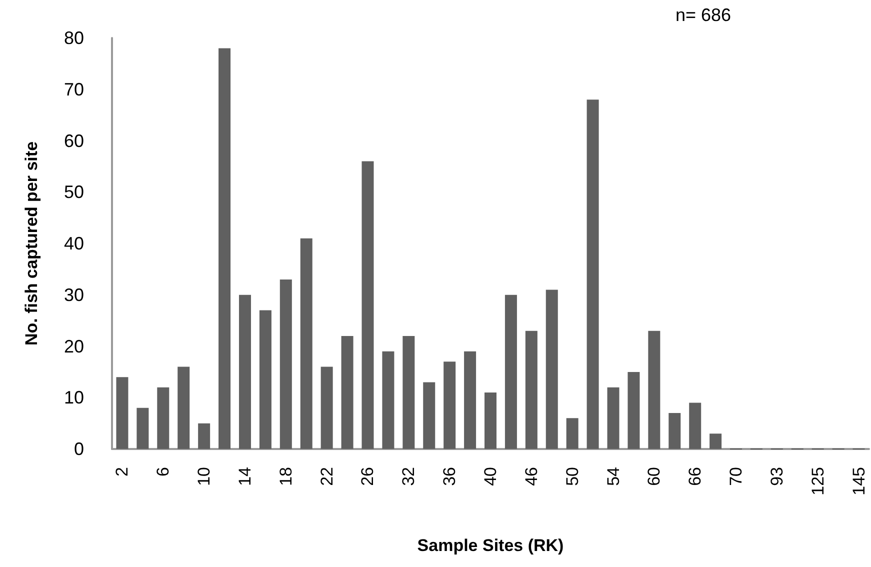 The width and height of the screenshot is (871, 567). What do you see at coordinates (244, 476) in the screenshot?
I see `x-tick-label: 14` at bounding box center [244, 476].